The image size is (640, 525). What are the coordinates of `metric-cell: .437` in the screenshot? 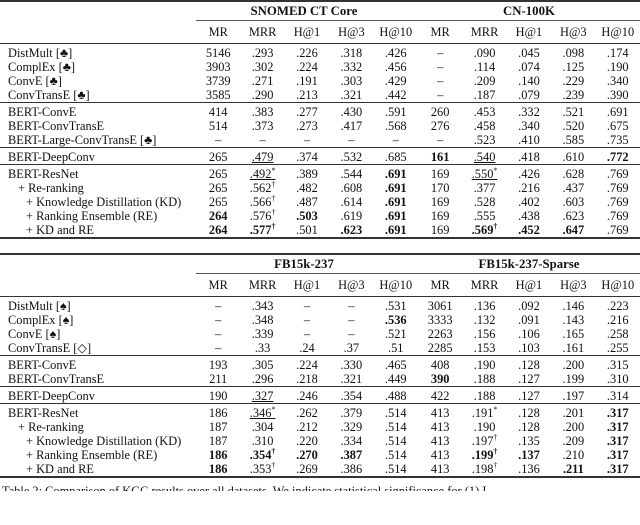 It's located at (573, 188).